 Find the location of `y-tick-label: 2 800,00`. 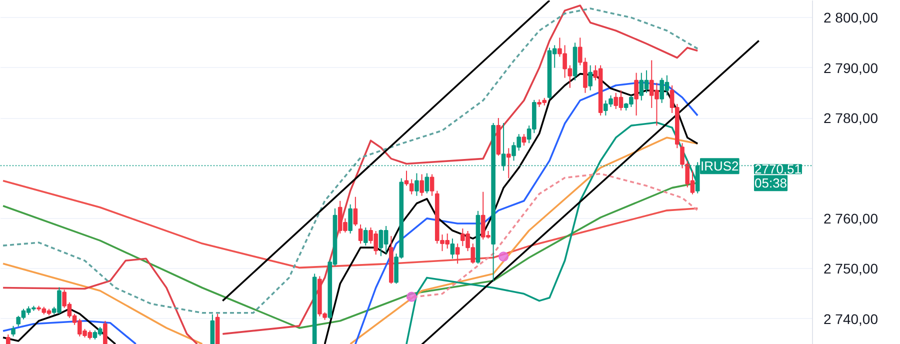

y-tick-label: 2 800,00 is located at coordinates (851, 18).